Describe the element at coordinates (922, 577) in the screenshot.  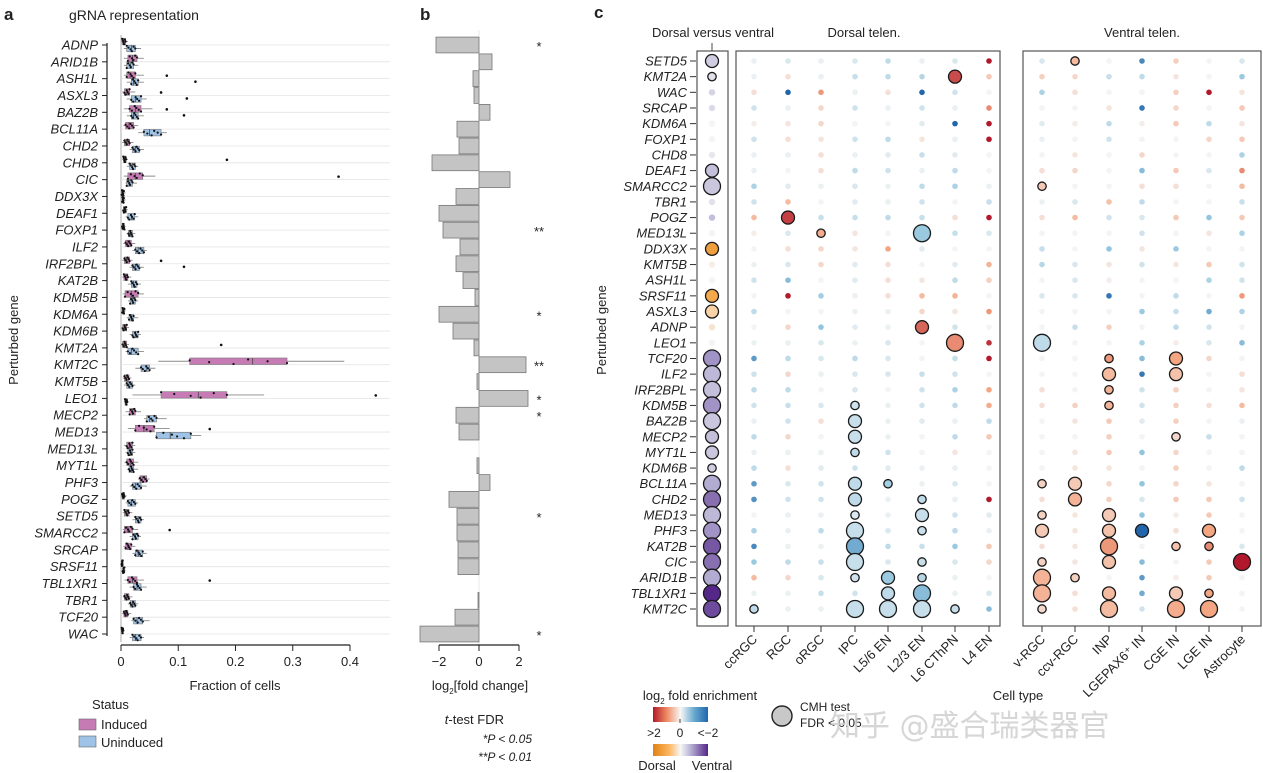
I see `dot-arid1b-l2-3-en` at that location.